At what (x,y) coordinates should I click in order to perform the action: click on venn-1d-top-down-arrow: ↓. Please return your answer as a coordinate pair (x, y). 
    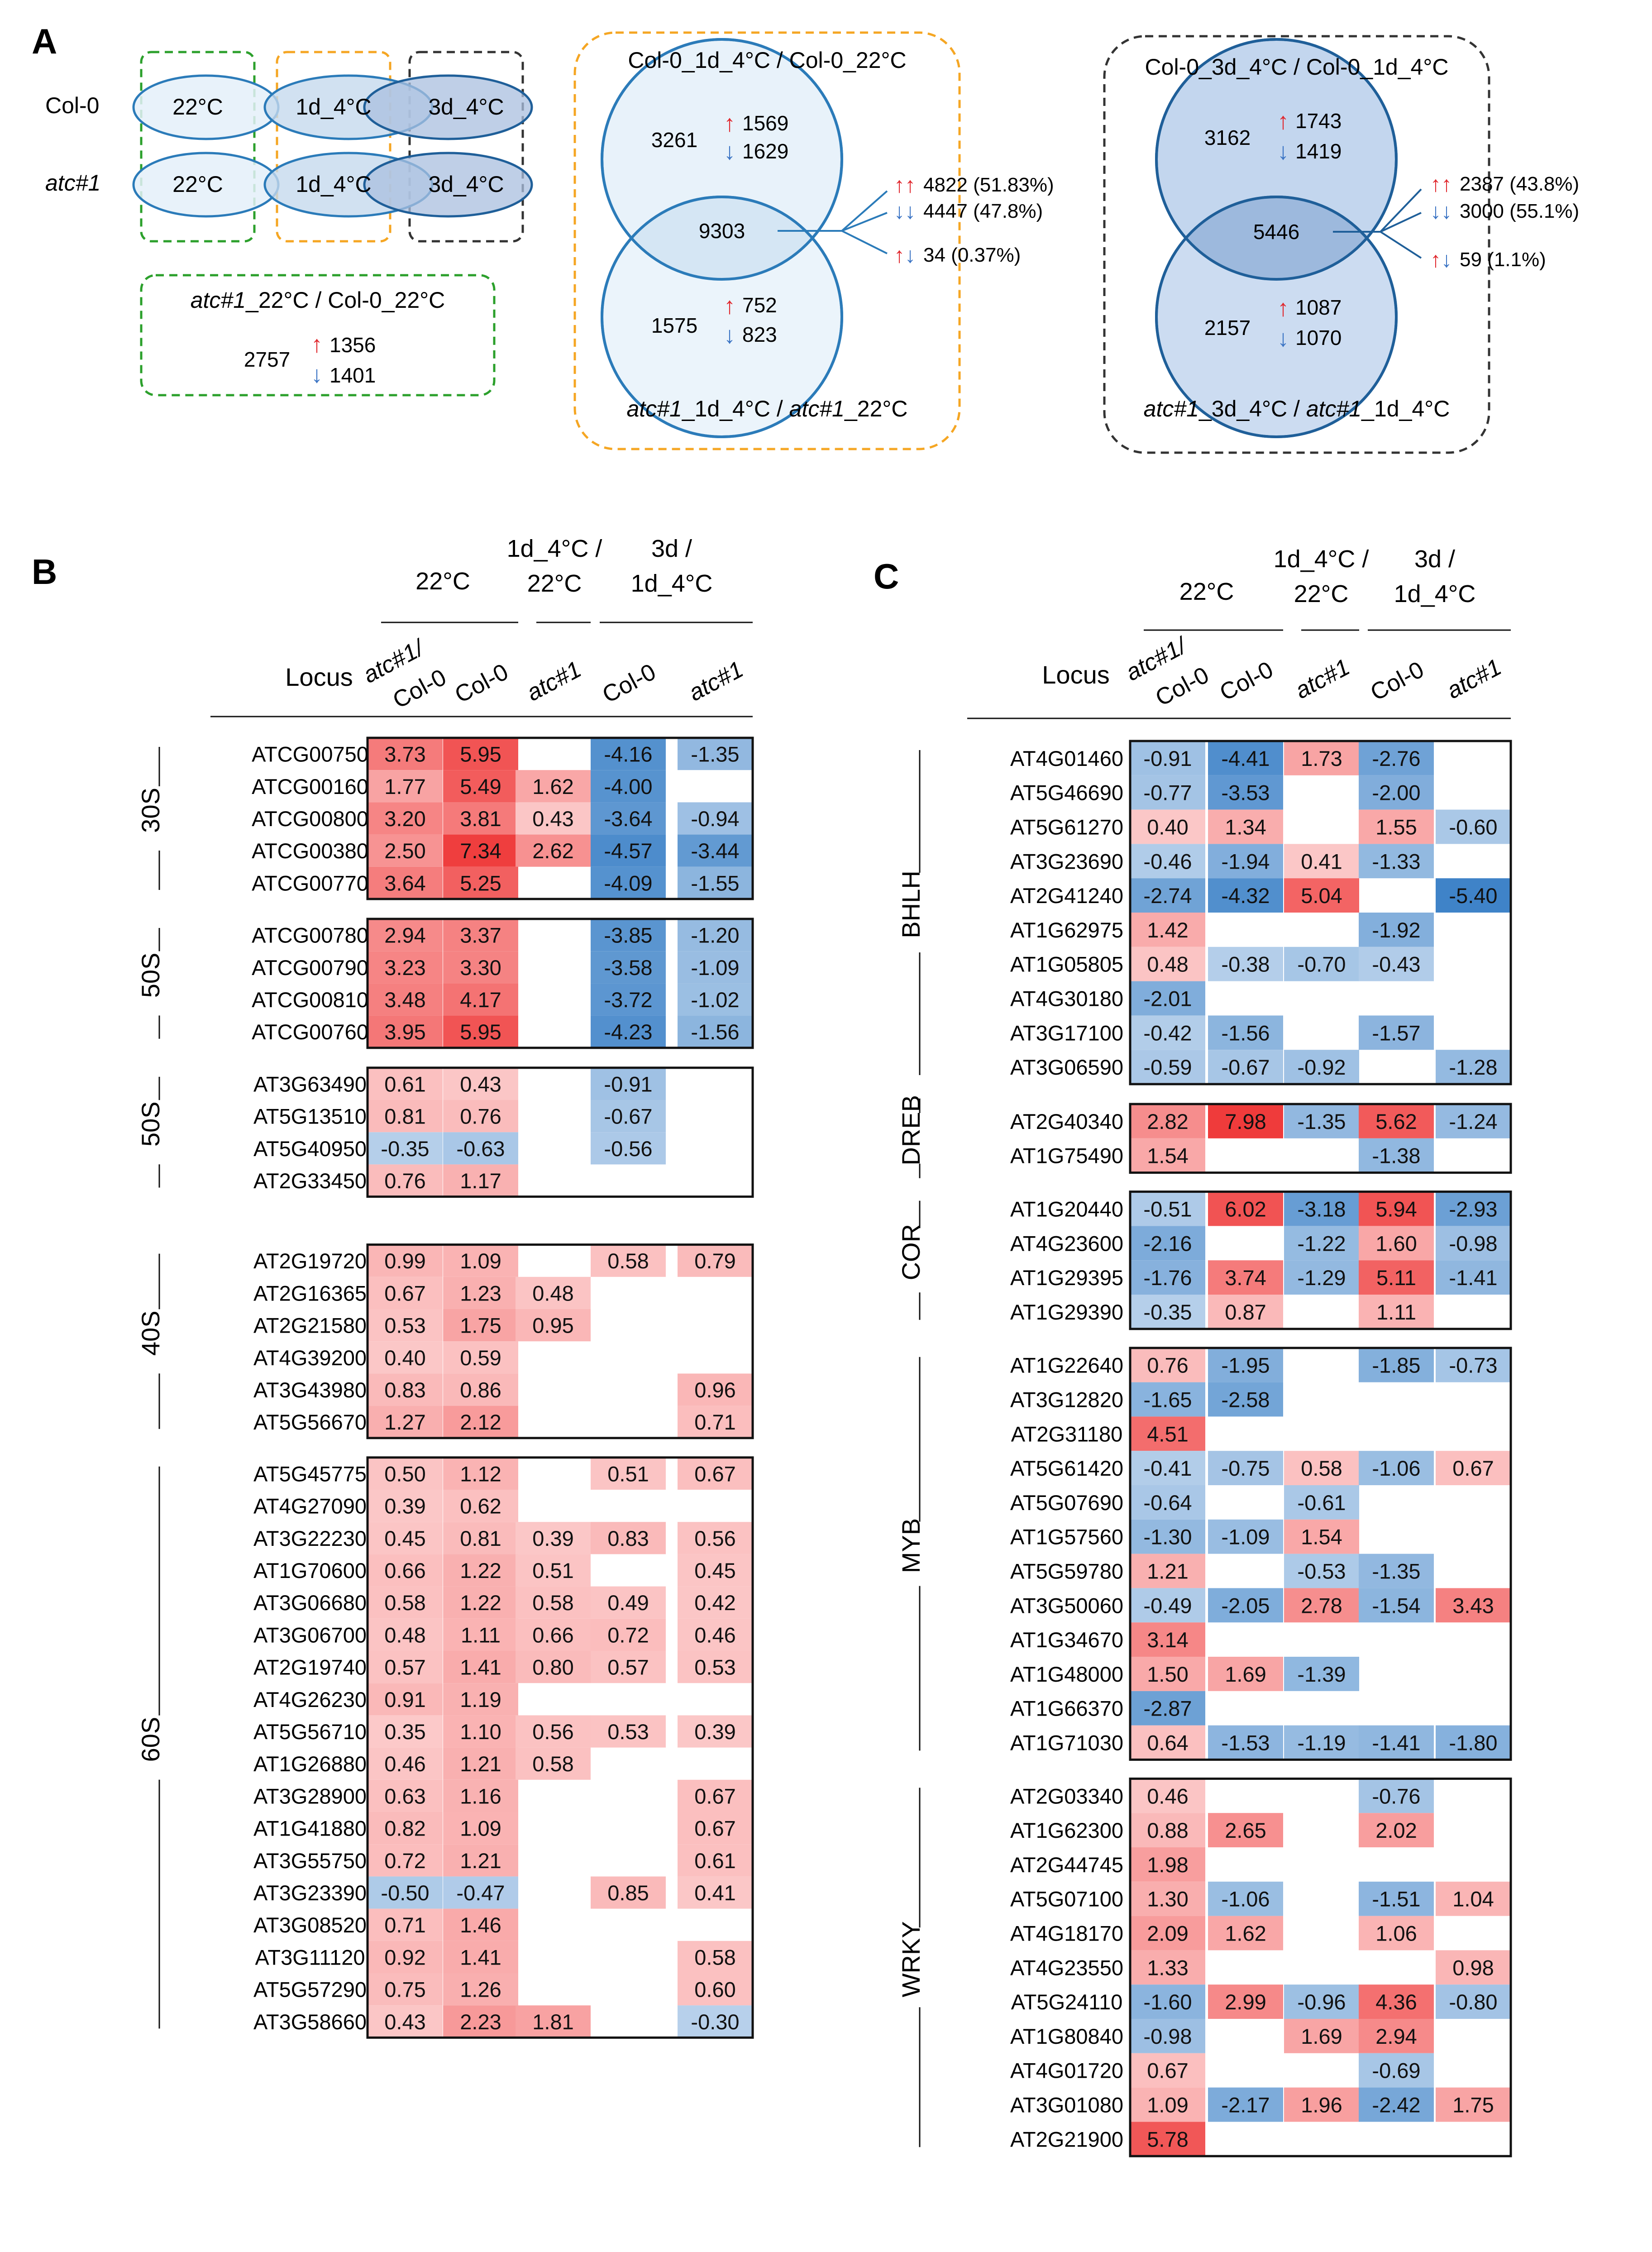
    Looking at the image, I should click on (729, 152).